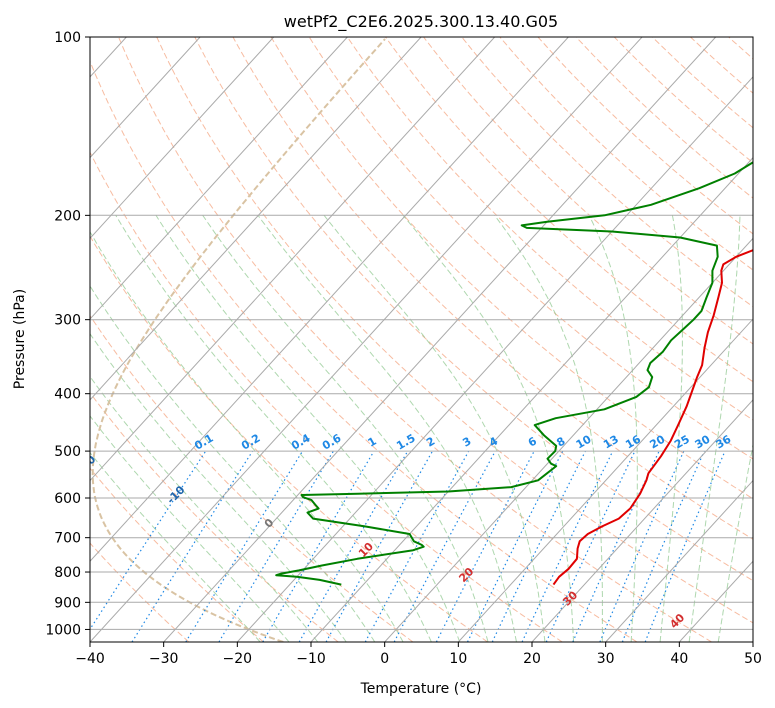 This screenshot has height=708, width=775. Describe the element at coordinates (63, 630) in the screenshot. I see `y-tick-label: 1000` at that location.